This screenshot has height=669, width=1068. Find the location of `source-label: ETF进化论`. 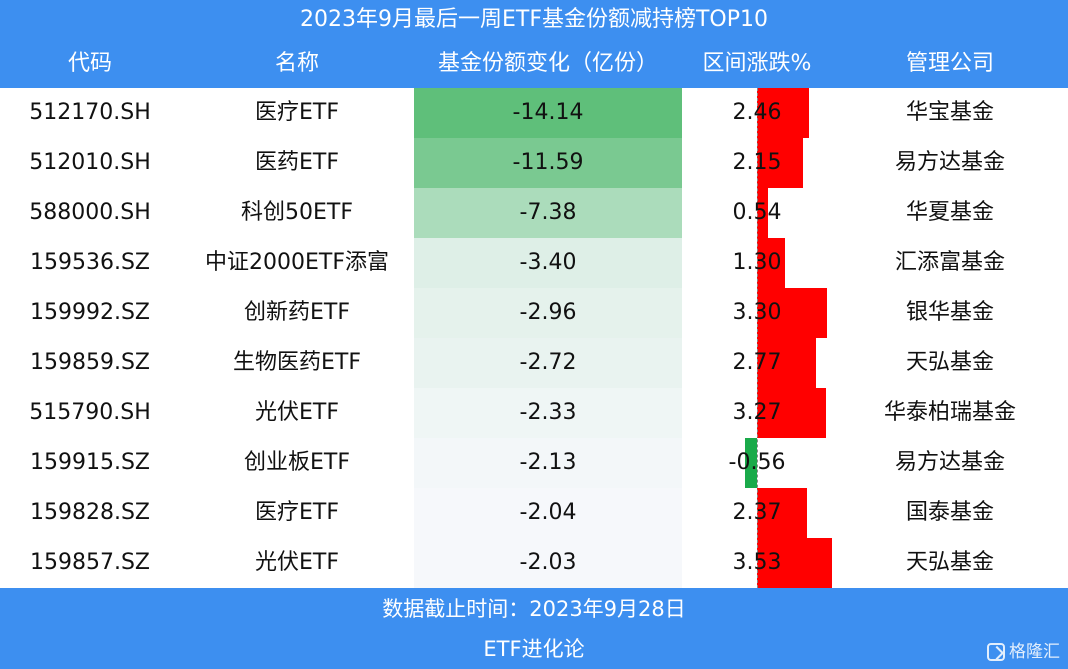

source-label: ETF进化论 is located at coordinates (534, 649).